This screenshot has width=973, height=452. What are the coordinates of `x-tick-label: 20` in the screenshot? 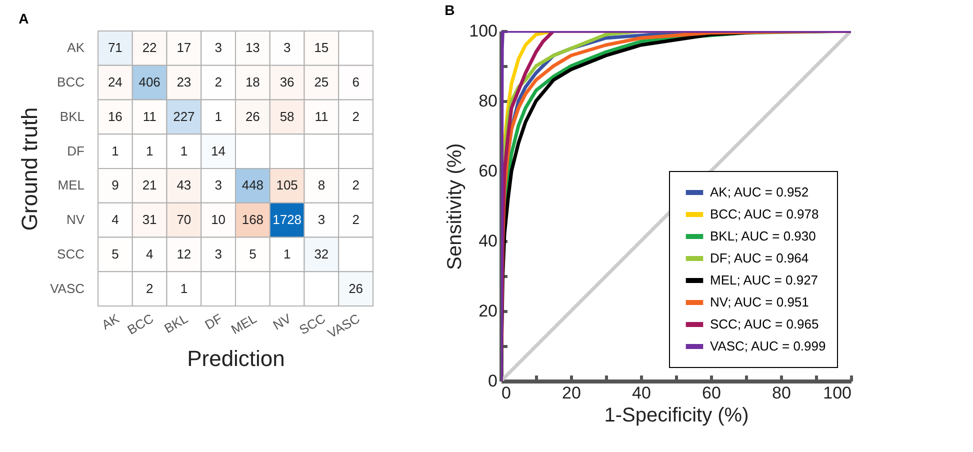 It's located at (571, 393).